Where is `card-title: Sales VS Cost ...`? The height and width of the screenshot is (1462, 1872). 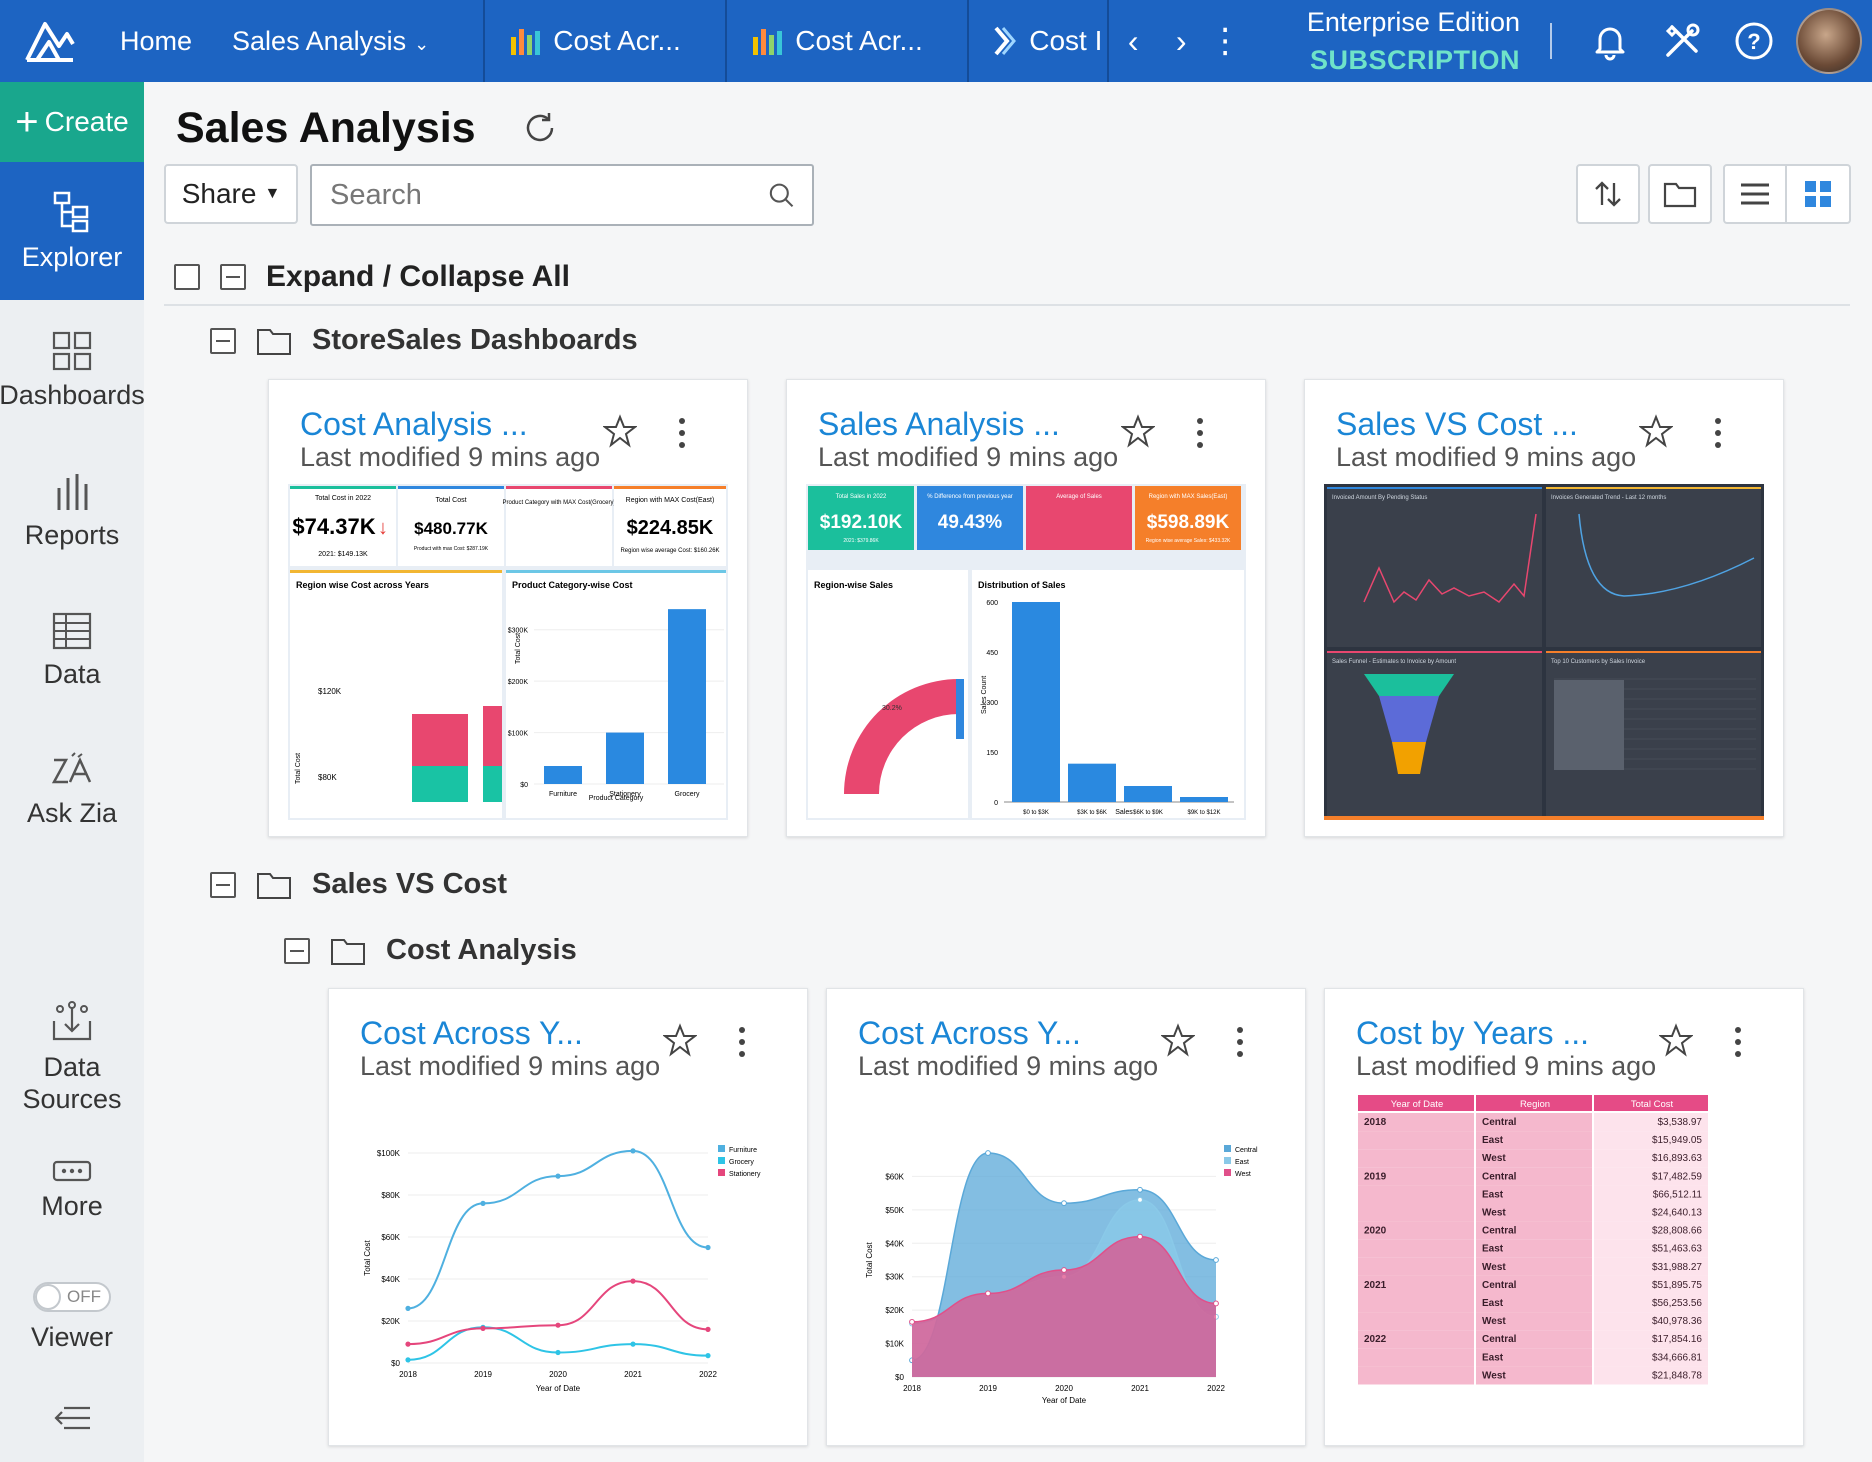
card-title: Sales VS Cost ... is located at coordinates (1457, 424).